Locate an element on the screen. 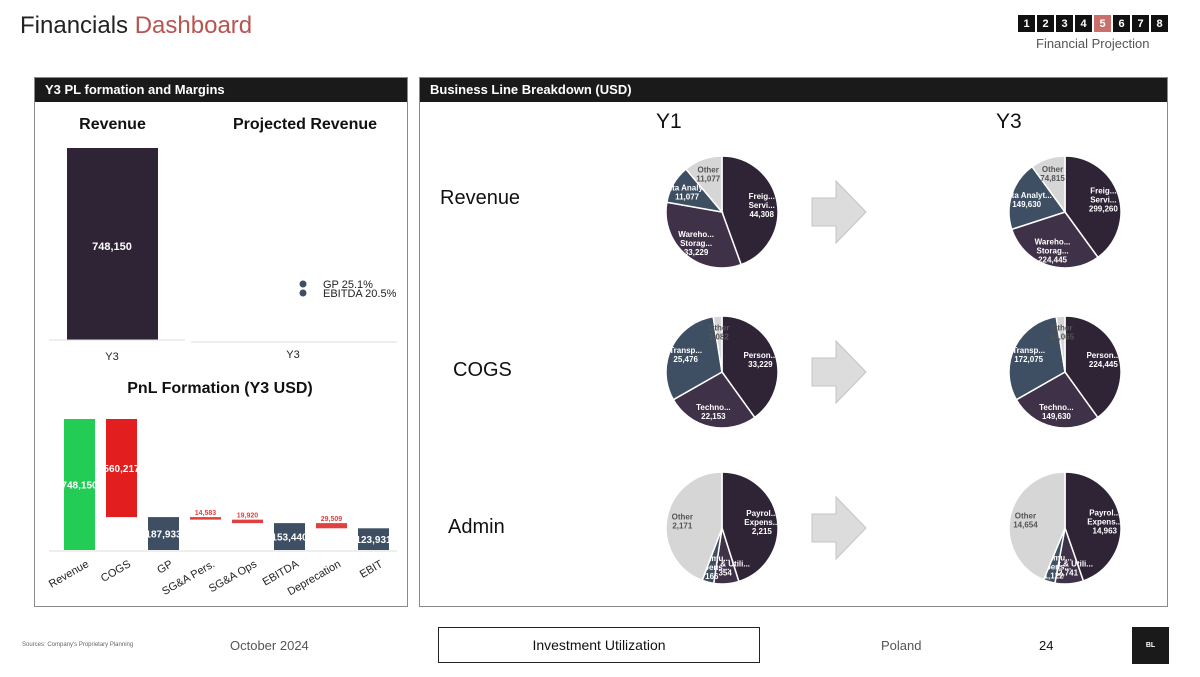  pie-2-label-3-1: 2,082 is located at coordinates (719, 336).